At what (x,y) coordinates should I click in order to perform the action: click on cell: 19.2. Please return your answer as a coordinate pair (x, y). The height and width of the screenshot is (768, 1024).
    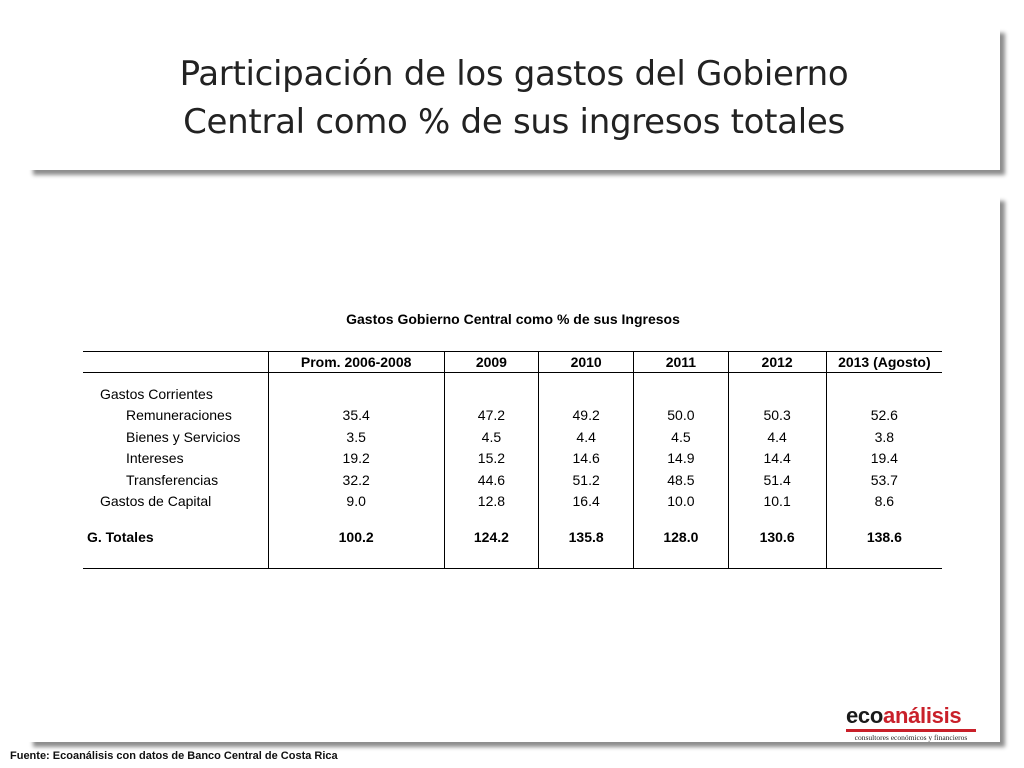
    Looking at the image, I should click on (356, 458).